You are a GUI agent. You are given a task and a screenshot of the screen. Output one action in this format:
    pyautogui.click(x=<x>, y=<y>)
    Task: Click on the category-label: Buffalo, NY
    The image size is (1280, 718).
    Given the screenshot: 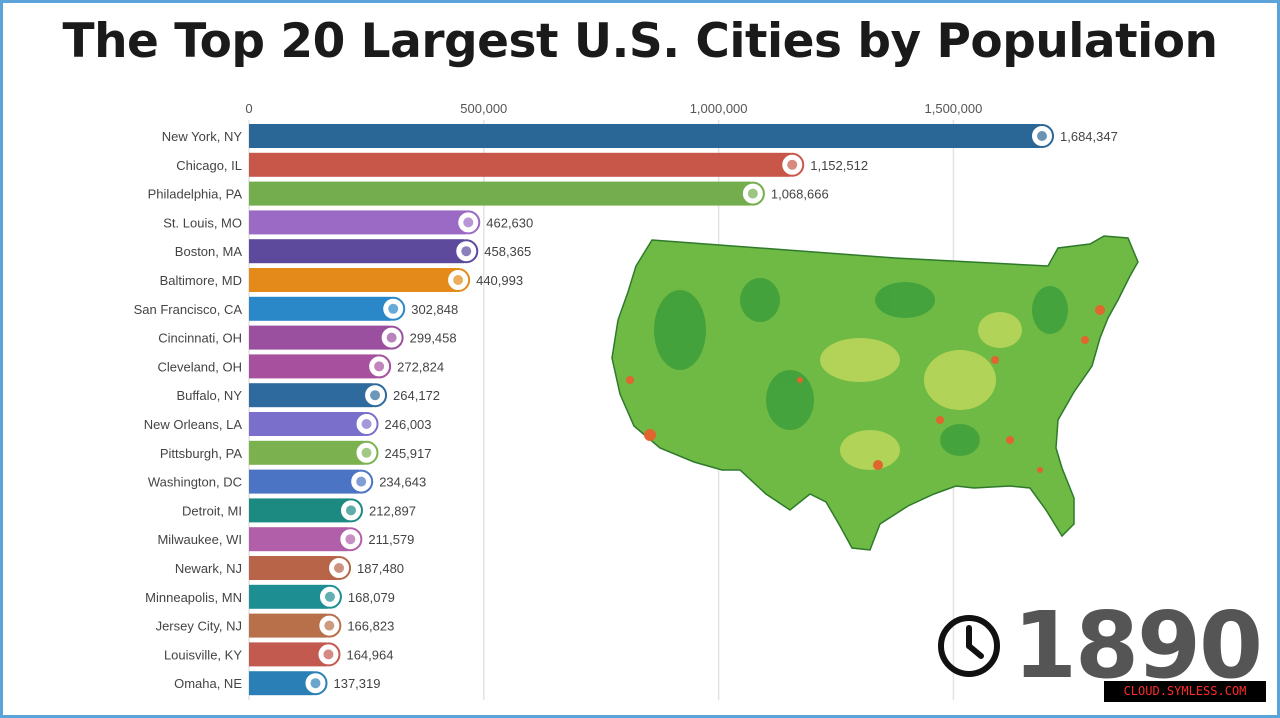 What is the action you would take?
    pyautogui.click(x=209, y=395)
    